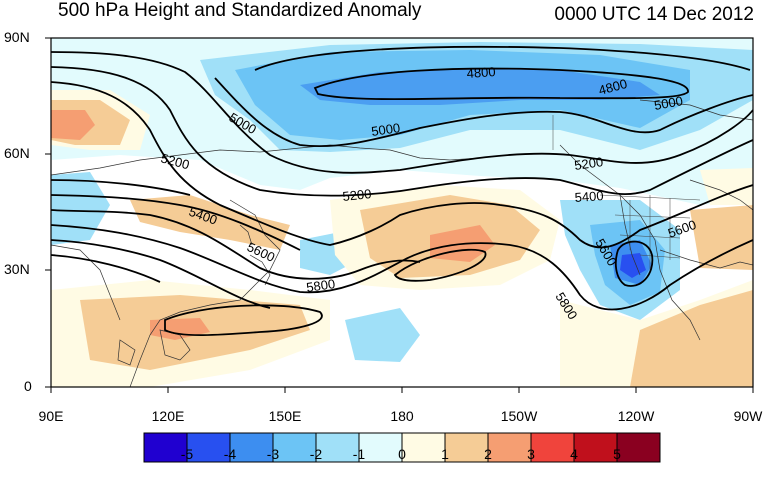 The width and height of the screenshot is (768, 488). What do you see at coordinates (636, 416) in the screenshot?
I see `lon-label-120w: 120W` at bounding box center [636, 416].